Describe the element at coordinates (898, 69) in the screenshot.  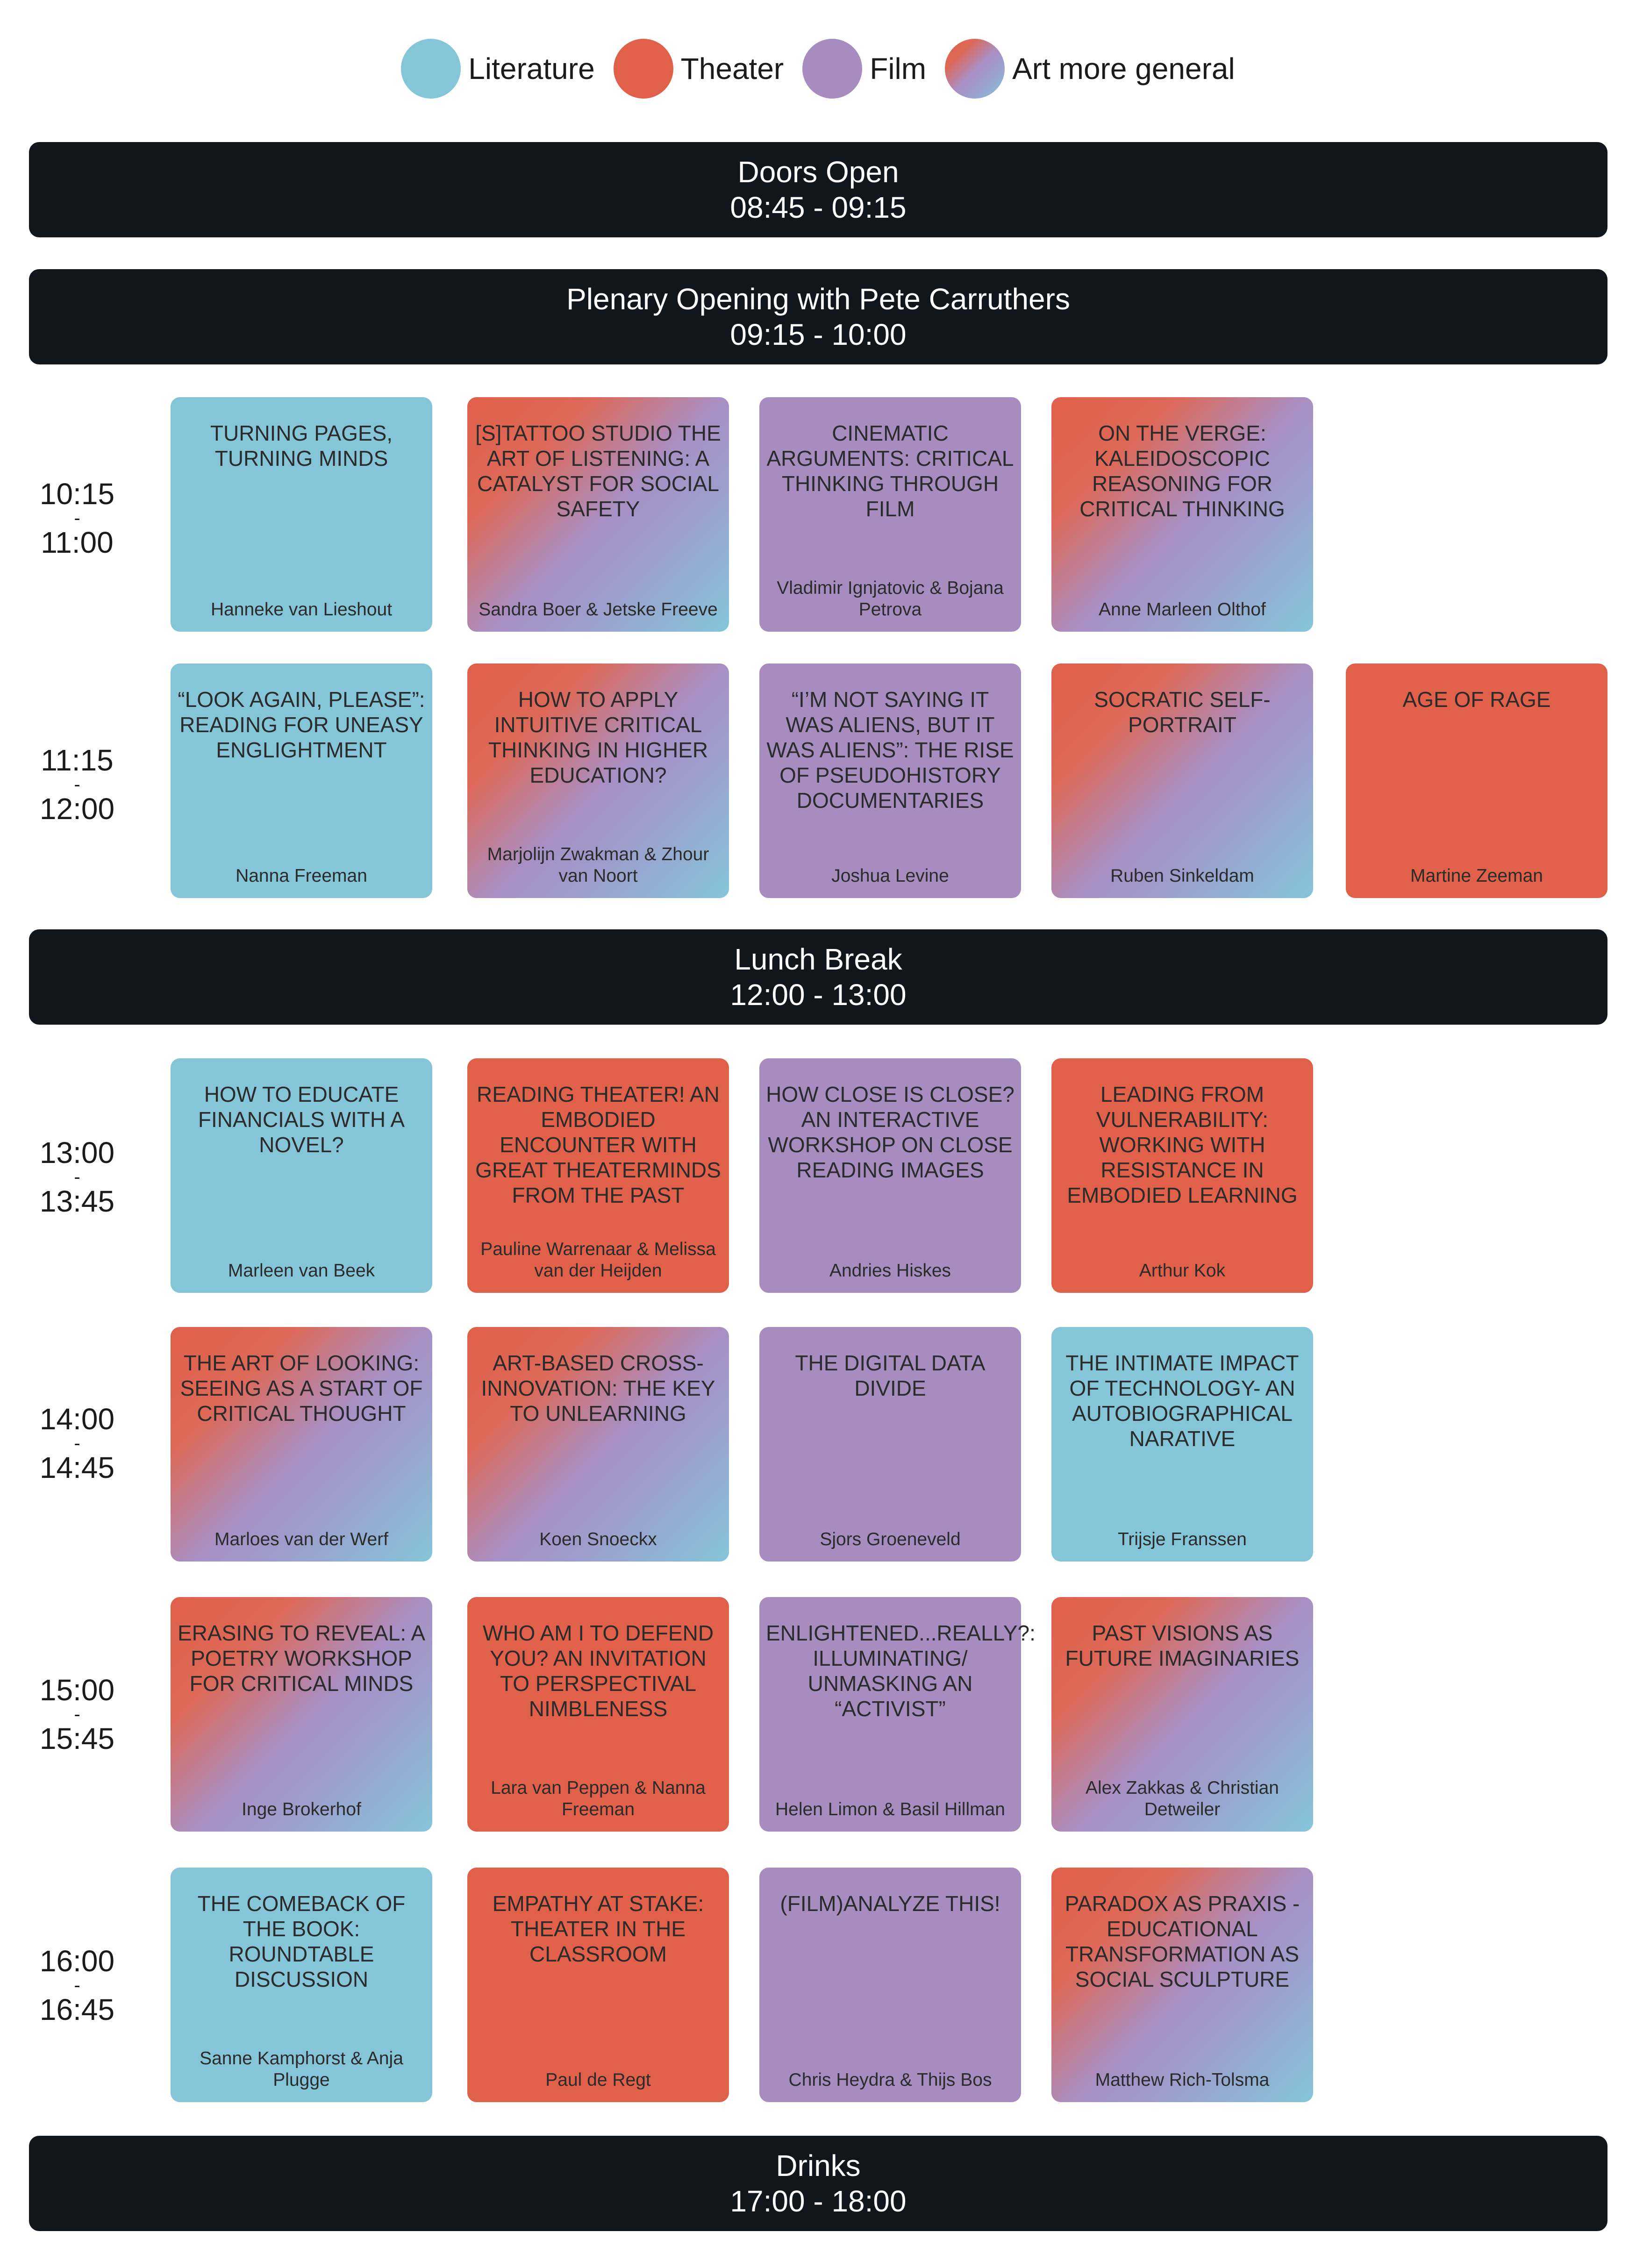
I see `legend-label: Film` at that location.